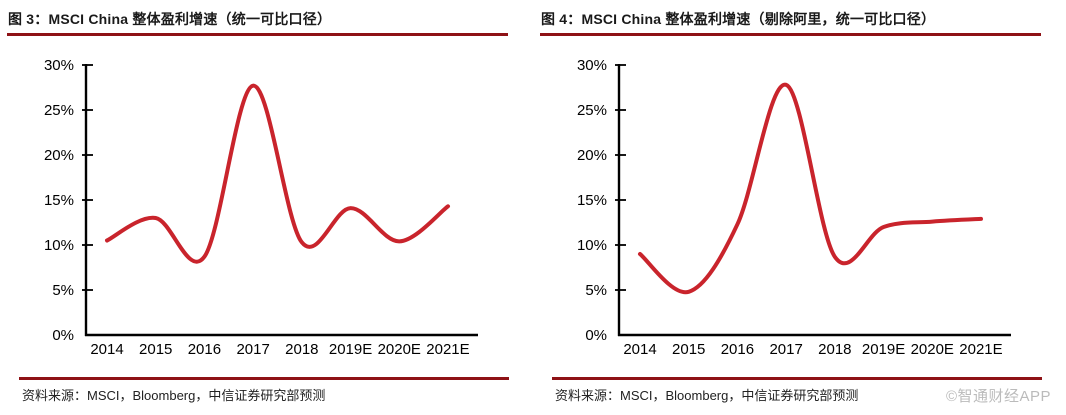 This screenshot has height=415, width=1066. I want to click on figure-4-source-rule, so click(797, 378).